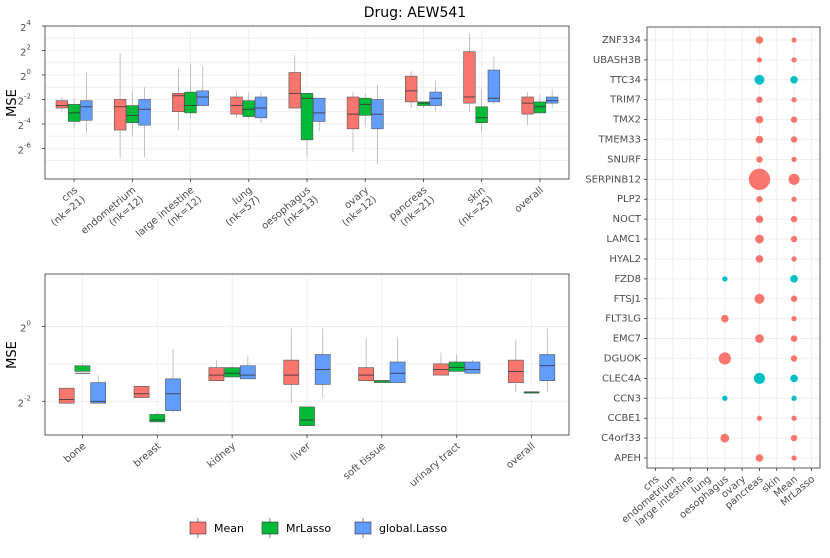  Describe the element at coordinates (725, 279) in the screenshot. I see `dot-fzd8-oesophagus` at that location.